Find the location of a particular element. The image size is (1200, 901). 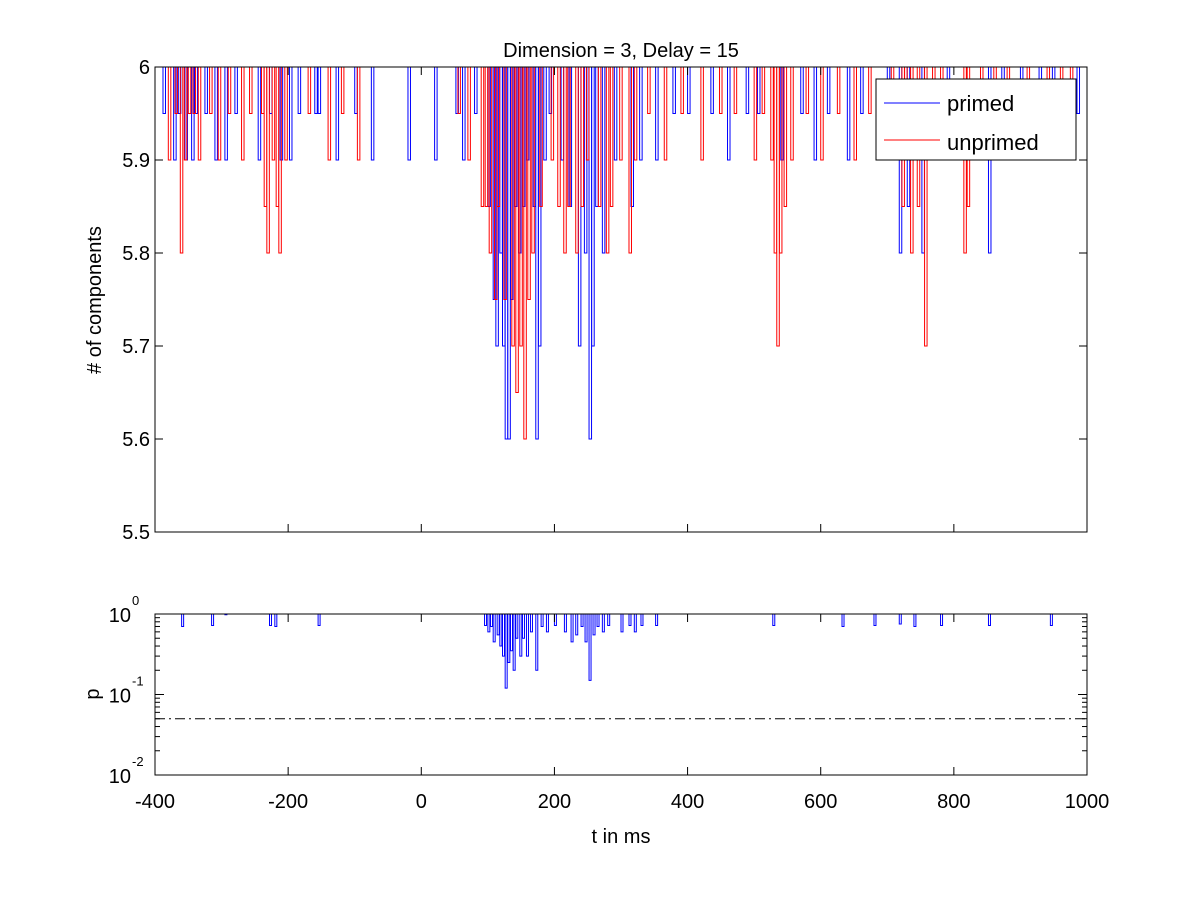

x-tick-label: 800 is located at coordinates (953, 802).